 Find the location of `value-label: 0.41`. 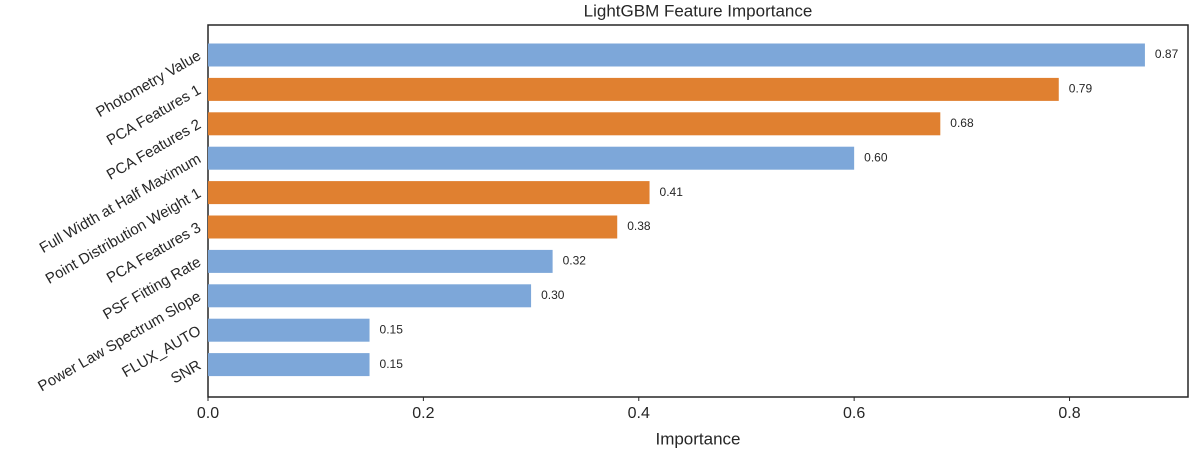

value-label: 0.41 is located at coordinates (672, 192).